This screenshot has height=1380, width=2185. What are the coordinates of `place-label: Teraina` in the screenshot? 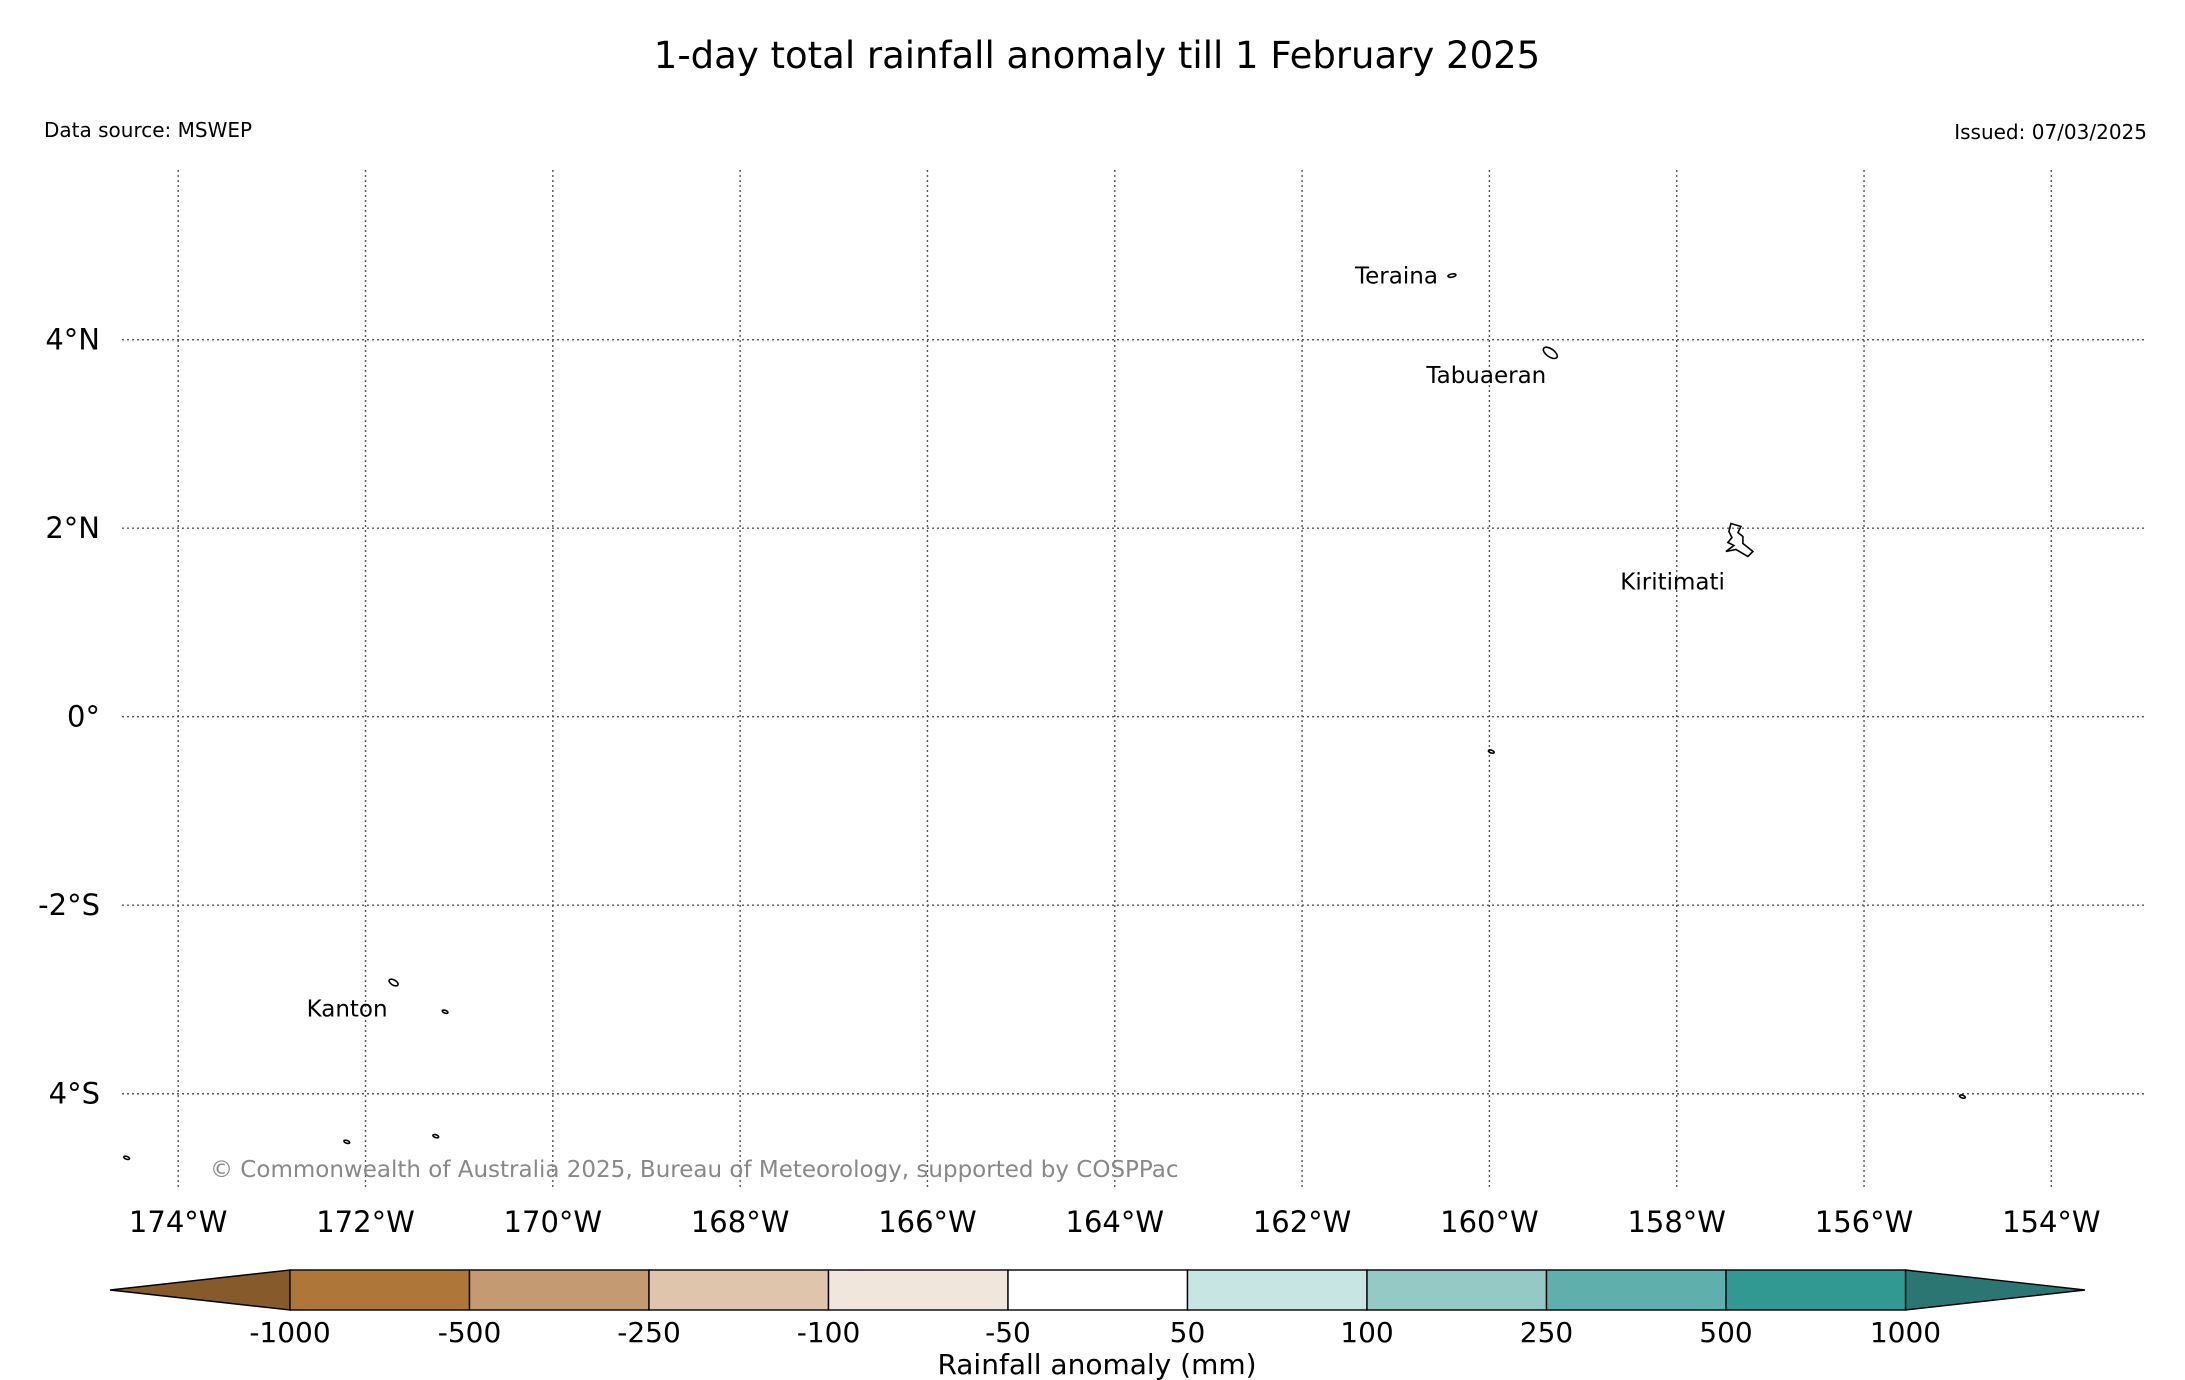 It's located at (1396, 277).